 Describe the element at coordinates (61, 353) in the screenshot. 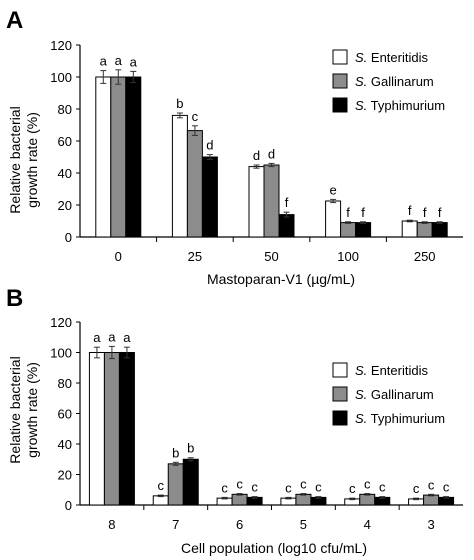

I see `panel-b-y-tick-label: 100` at that location.